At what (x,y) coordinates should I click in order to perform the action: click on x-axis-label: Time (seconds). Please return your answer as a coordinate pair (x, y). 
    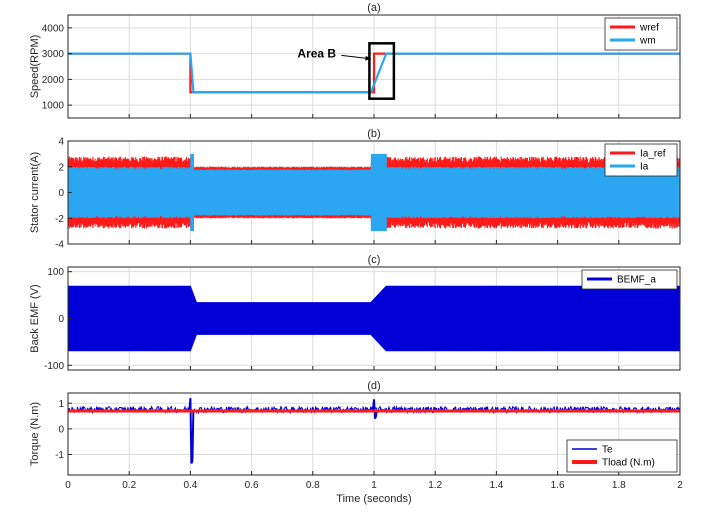
    Looking at the image, I should click on (373, 499).